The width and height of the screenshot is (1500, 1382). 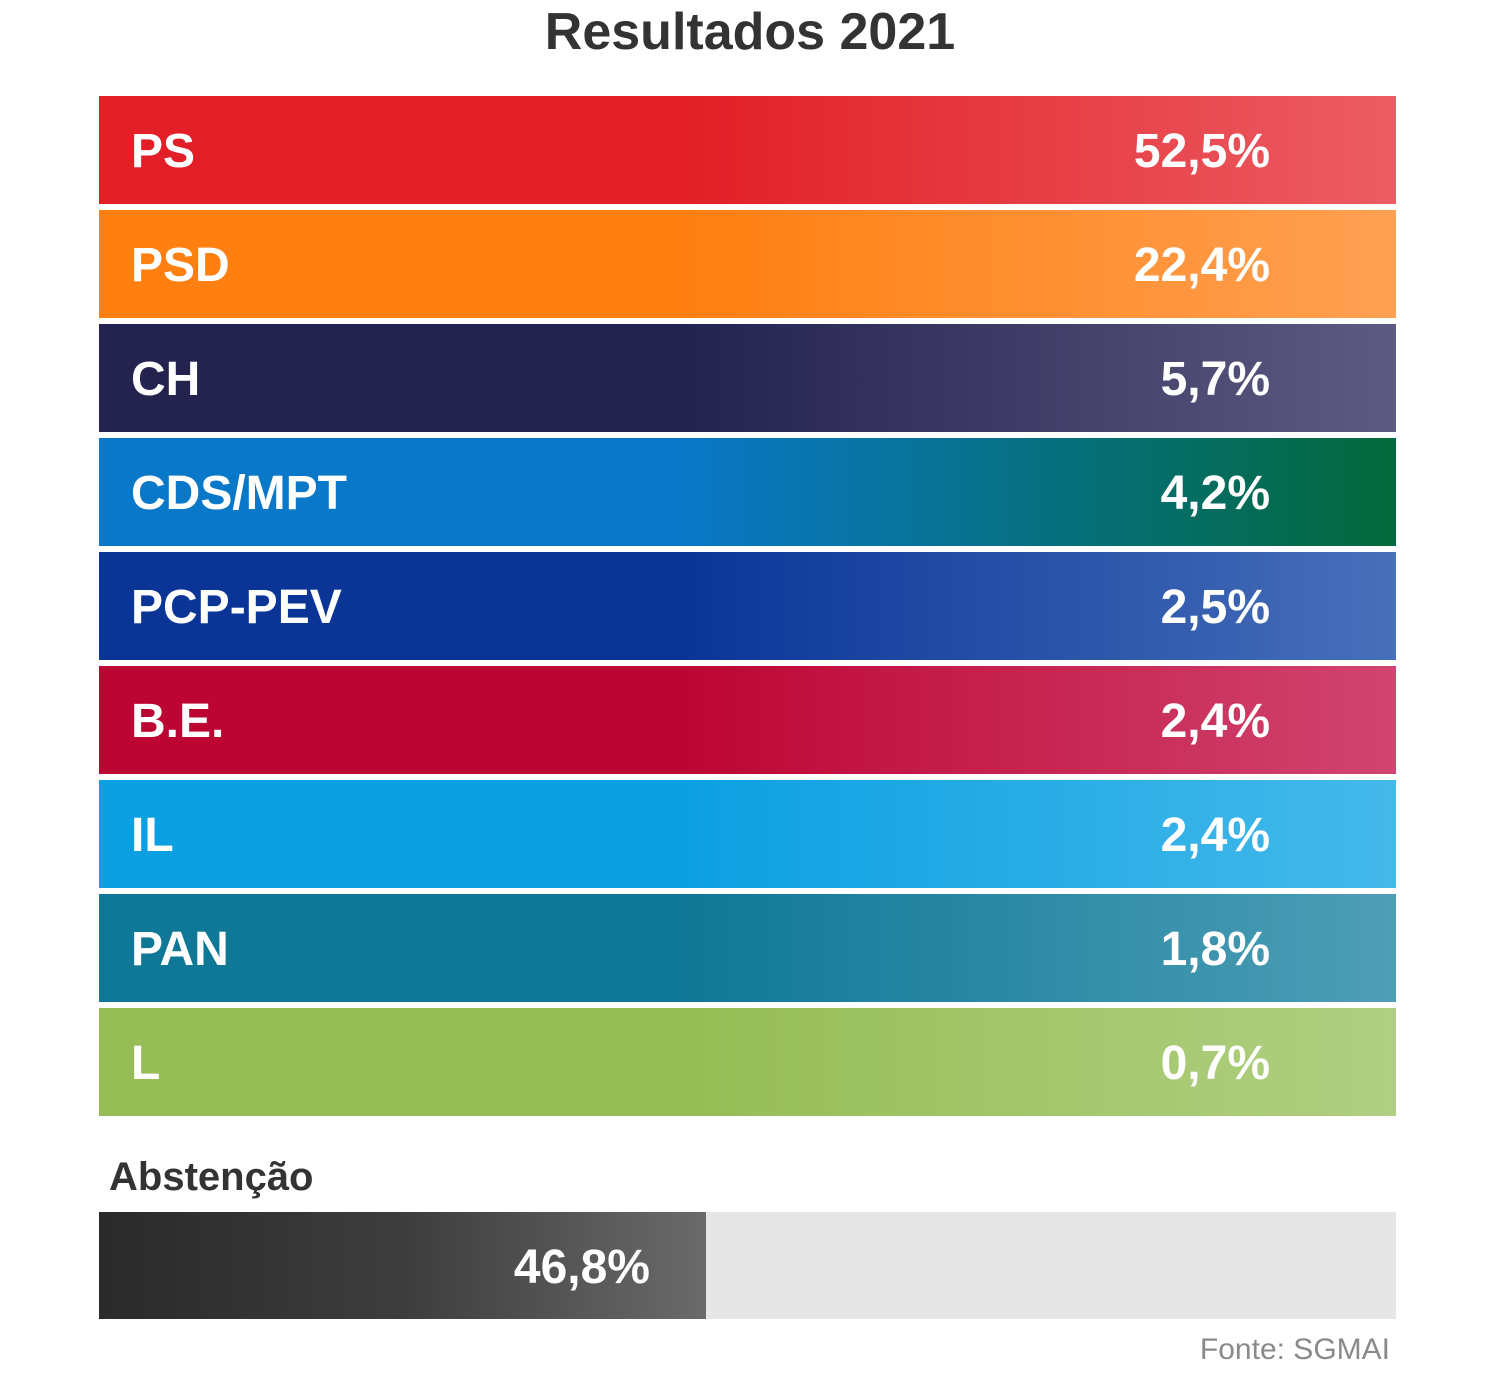 I want to click on party-value: 0,7%, so click(x=1215, y=1063).